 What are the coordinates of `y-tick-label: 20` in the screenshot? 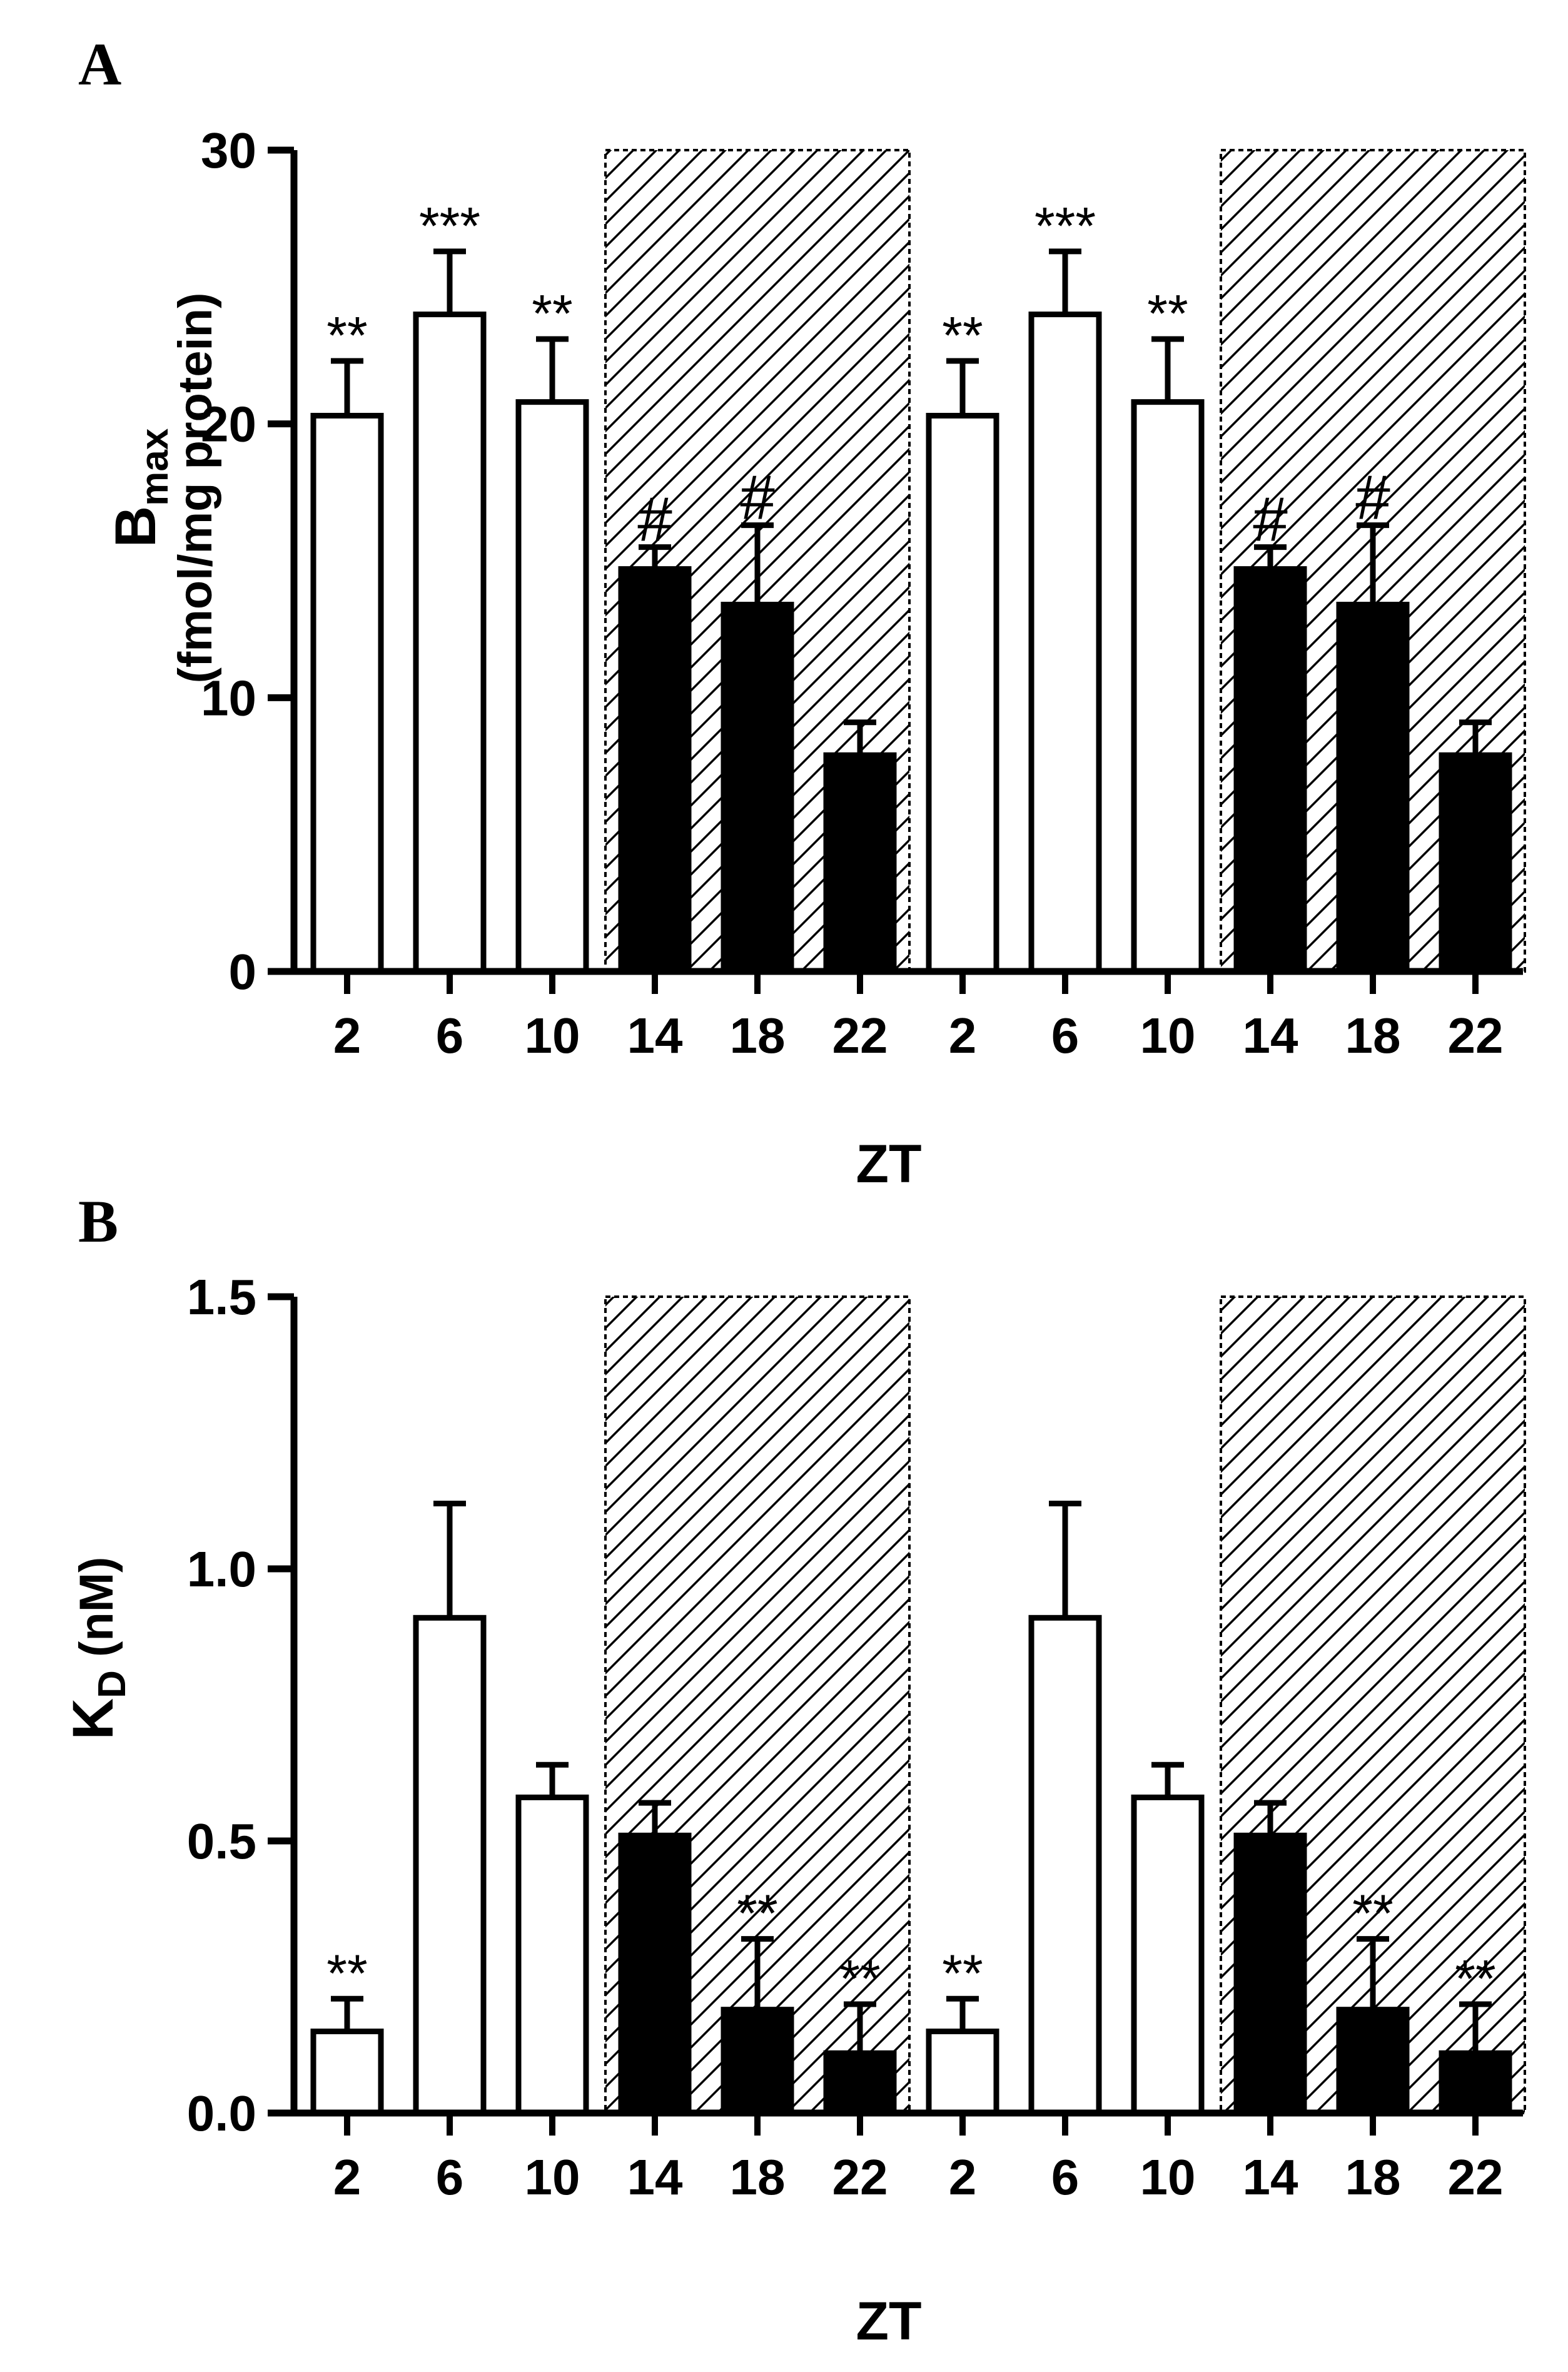 It's located at (228, 424).